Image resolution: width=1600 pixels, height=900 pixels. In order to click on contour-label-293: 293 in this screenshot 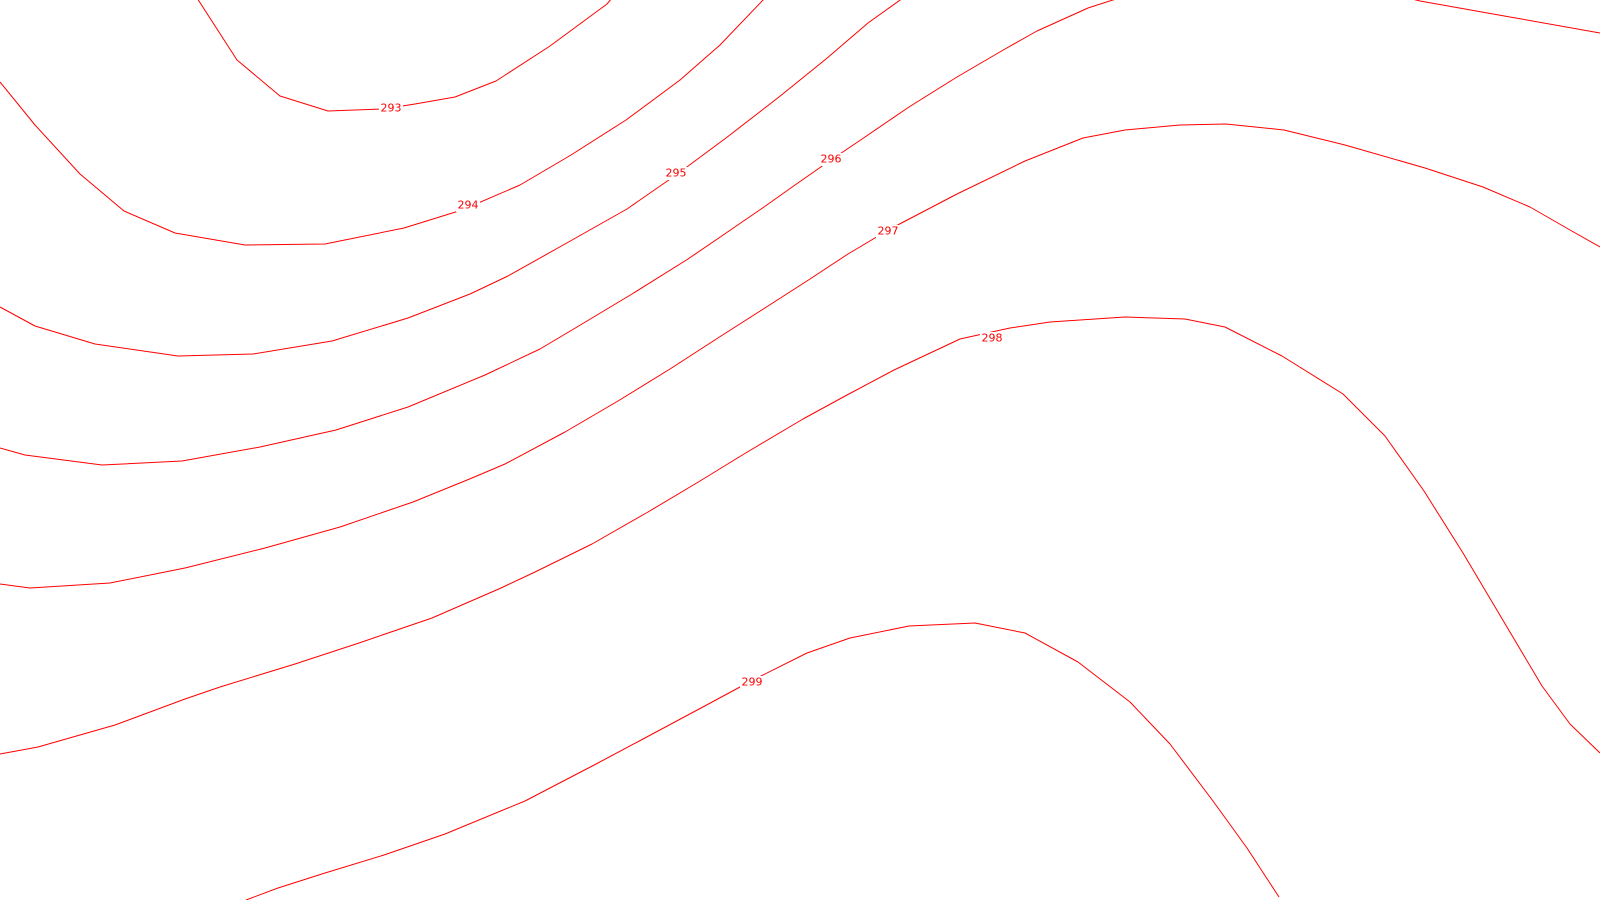, I will do `click(391, 108)`.